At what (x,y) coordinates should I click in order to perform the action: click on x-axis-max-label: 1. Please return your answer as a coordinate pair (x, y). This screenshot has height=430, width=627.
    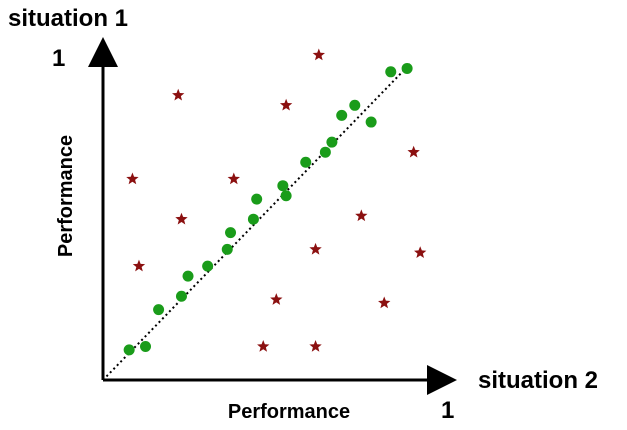
    Looking at the image, I should click on (447, 410).